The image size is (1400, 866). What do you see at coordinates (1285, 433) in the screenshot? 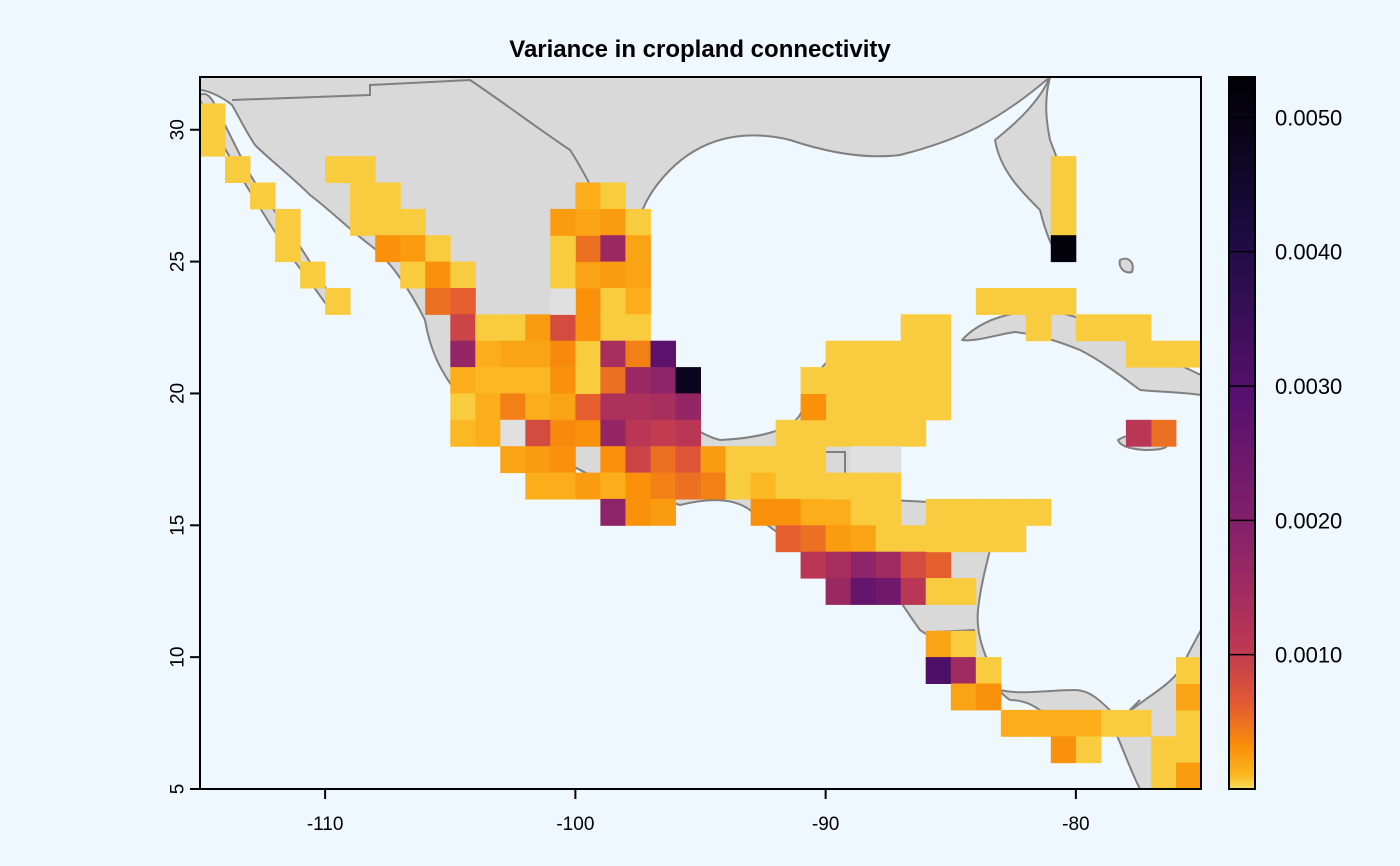
I see `colorbar: 0.0010 0.0020 0.0030 0.0040 0.0050` at bounding box center [1285, 433].